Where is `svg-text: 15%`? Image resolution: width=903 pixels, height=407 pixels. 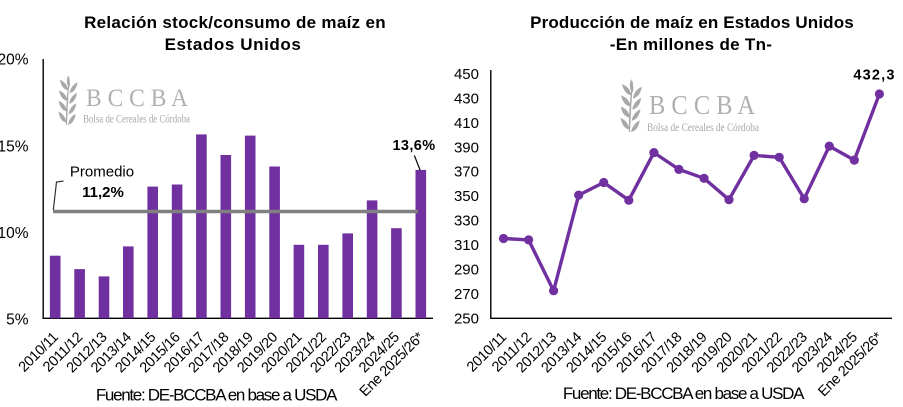
svg-text: 15% is located at coordinates (14, 146).